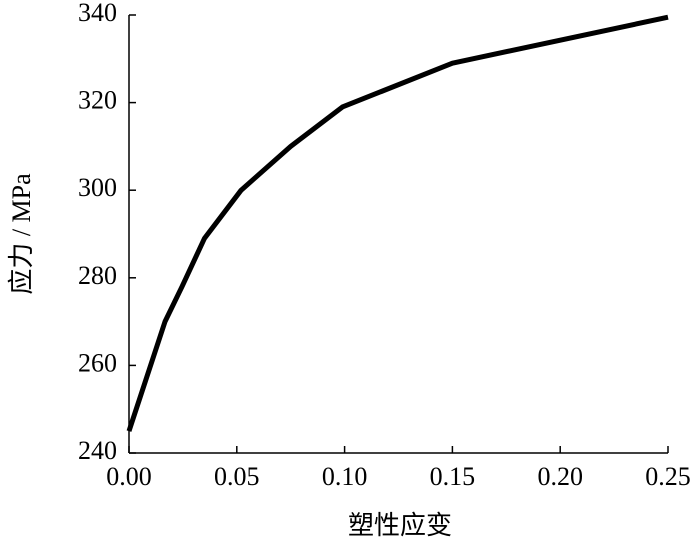  What do you see at coordinates (97, 13) in the screenshot?
I see `y-tick-label: 340` at bounding box center [97, 13].